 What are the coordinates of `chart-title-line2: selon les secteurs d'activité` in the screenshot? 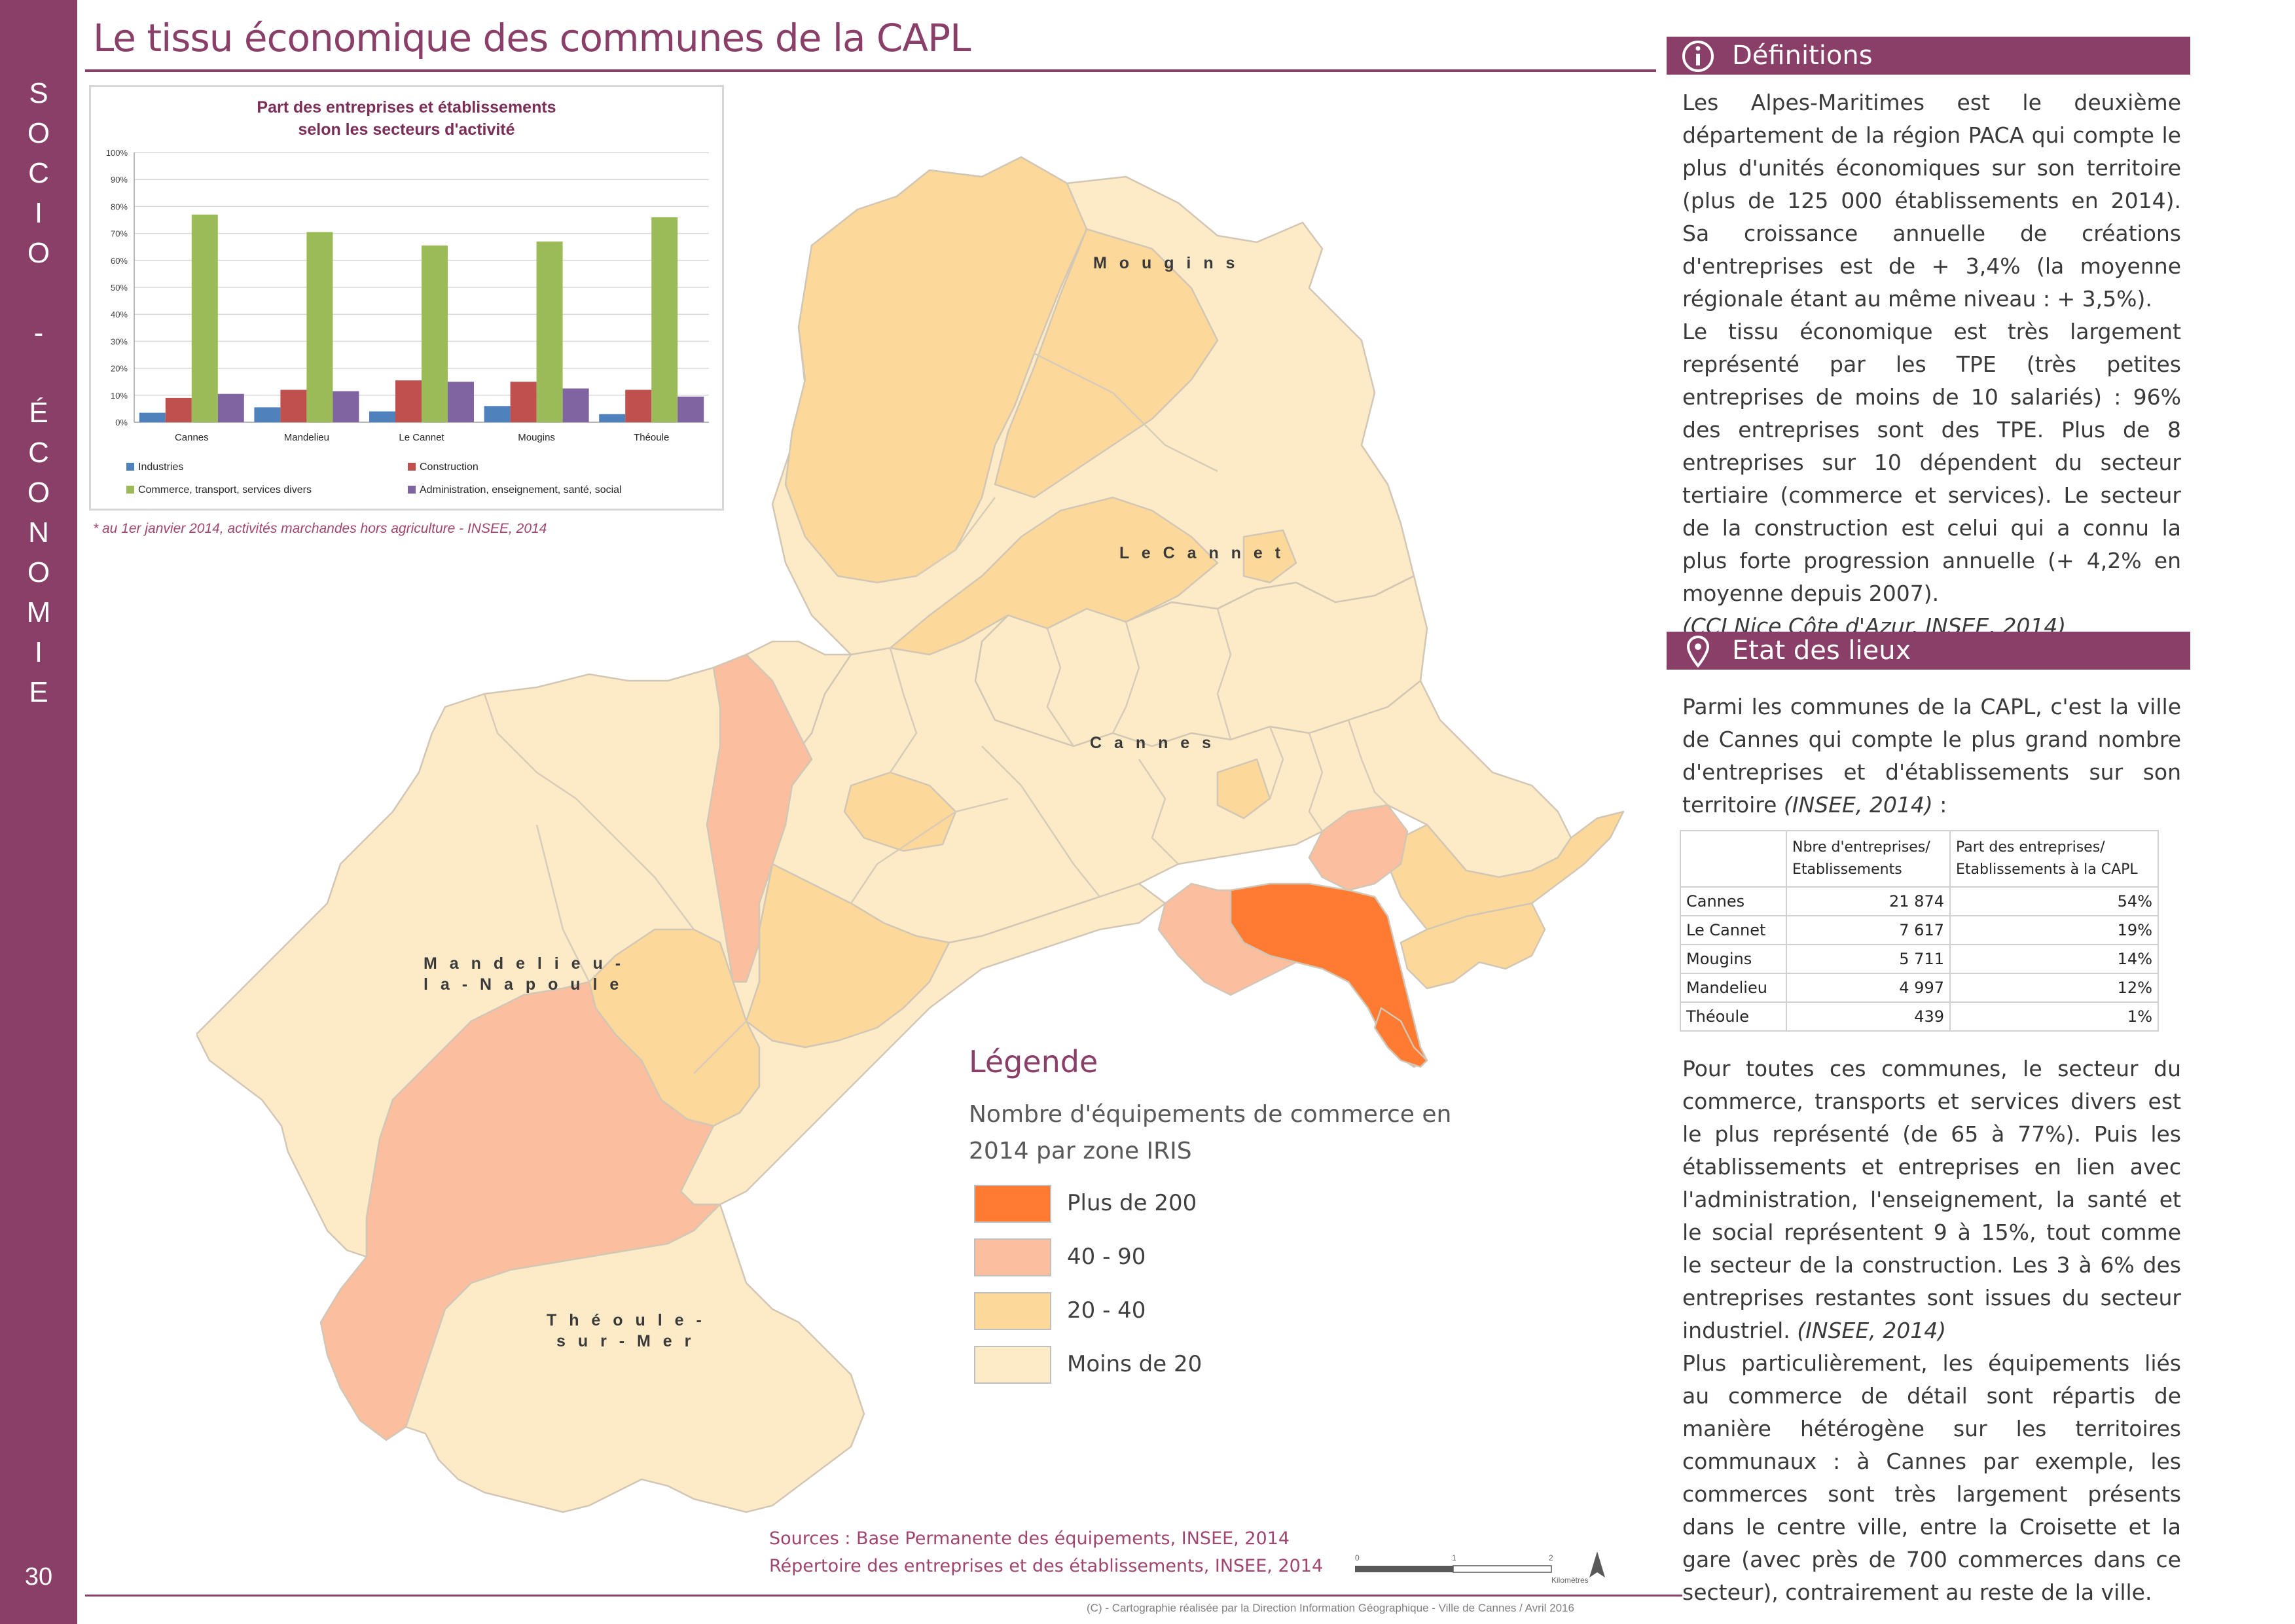 It's located at (406, 129).